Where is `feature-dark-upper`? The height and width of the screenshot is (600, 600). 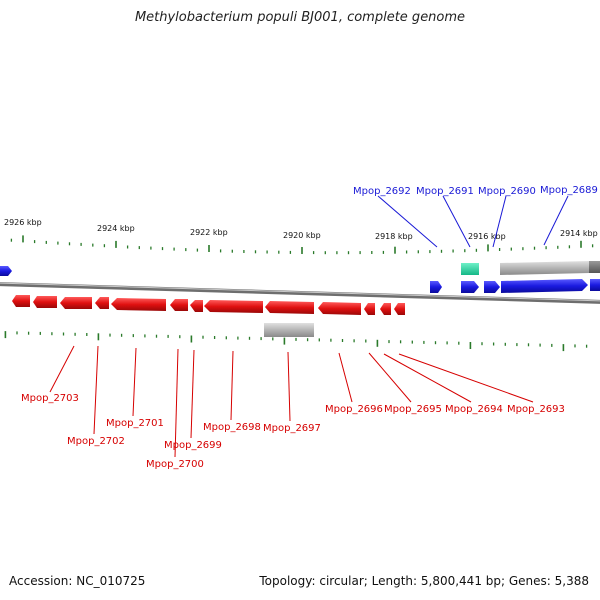 feature-dark-upper is located at coordinates (594, 267).